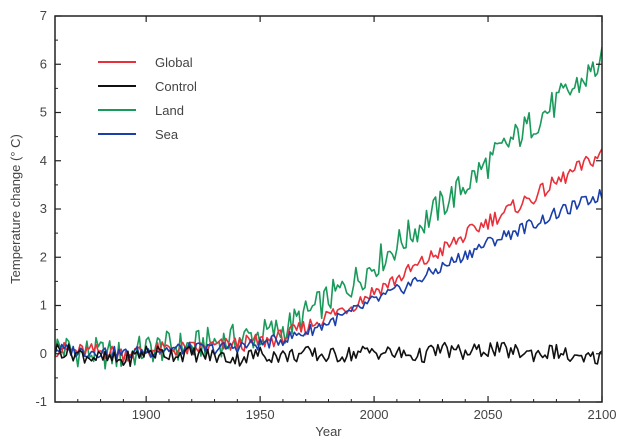  I want to click on x-tick-label: 2100, so click(602, 414).